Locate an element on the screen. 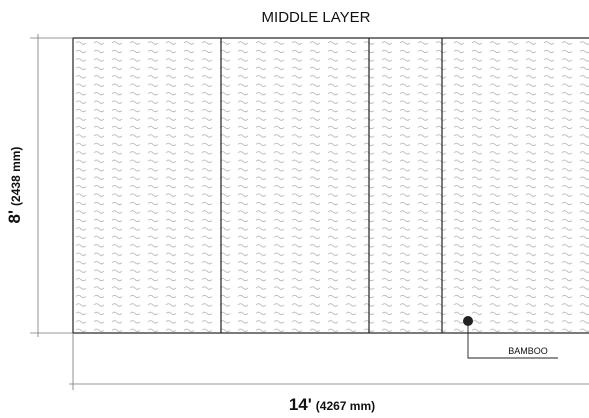 The height and width of the screenshot is (418, 589). width-label: 14' (4267 mm) is located at coordinates (332, 404).